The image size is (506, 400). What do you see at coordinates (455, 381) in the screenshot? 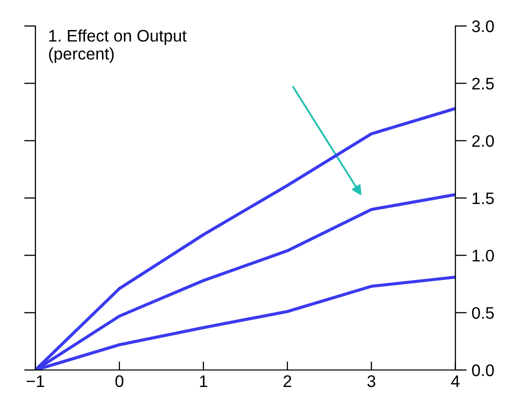
I see `x-tick-label: 4` at bounding box center [455, 381].